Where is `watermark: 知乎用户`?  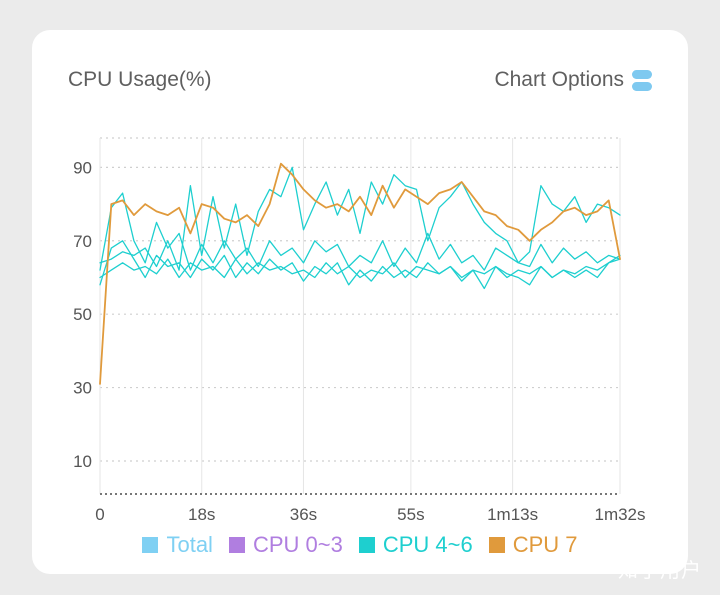 watermark: 知乎用户 is located at coordinates (660, 570).